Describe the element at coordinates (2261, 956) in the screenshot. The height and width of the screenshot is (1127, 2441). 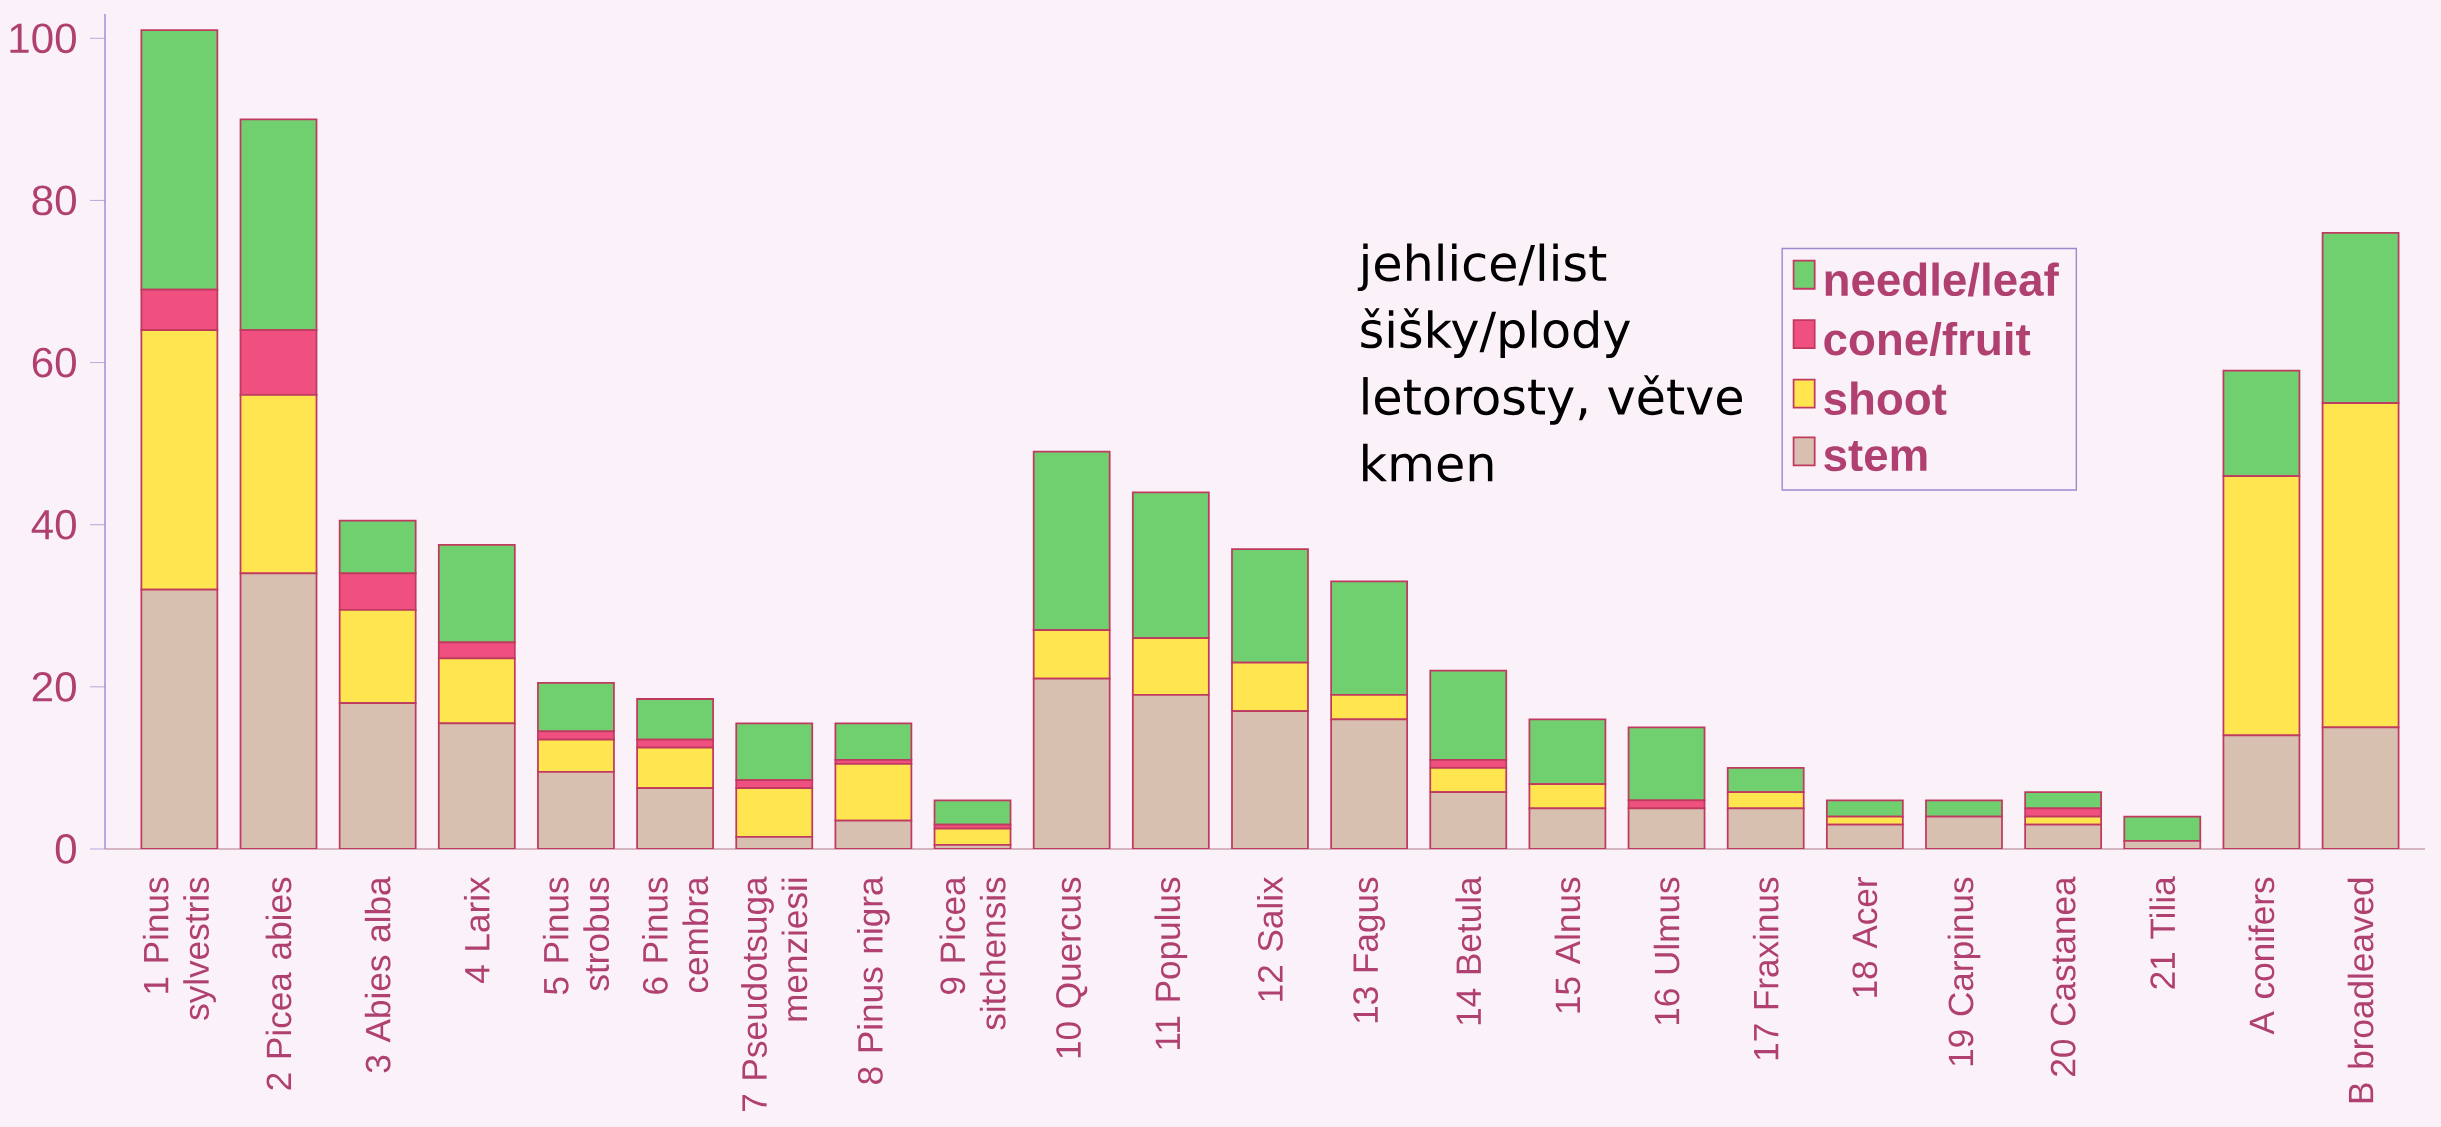
I see `x-tick-label: A conifers` at that location.